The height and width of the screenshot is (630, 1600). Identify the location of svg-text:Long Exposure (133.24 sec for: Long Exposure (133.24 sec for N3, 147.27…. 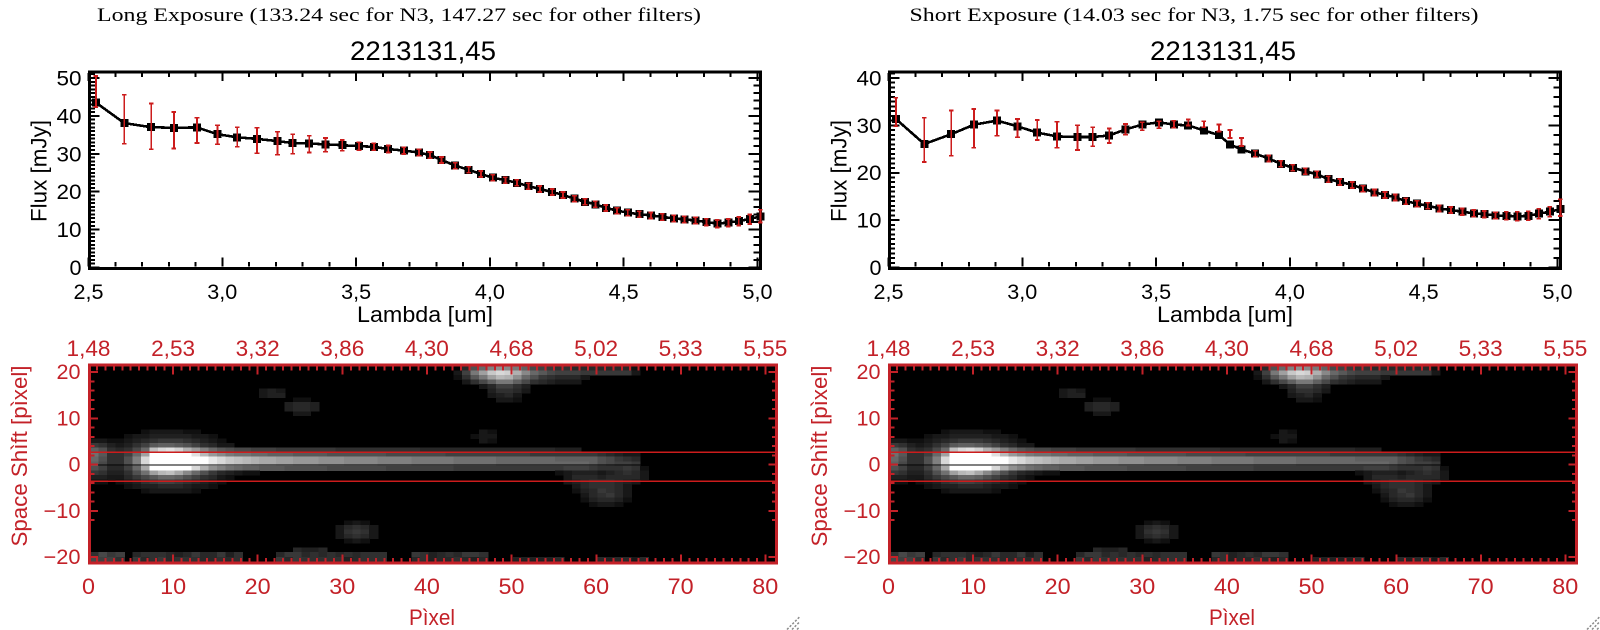
(399, 16).